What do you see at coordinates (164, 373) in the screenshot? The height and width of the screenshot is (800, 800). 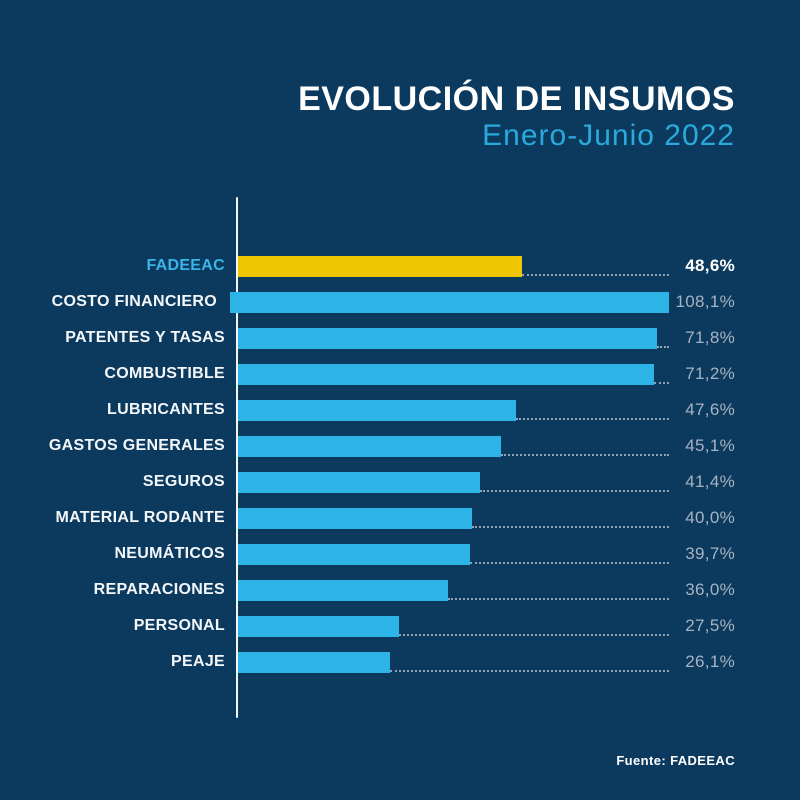 I see `category-label: COMBUSTIBLE` at bounding box center [164, 373].